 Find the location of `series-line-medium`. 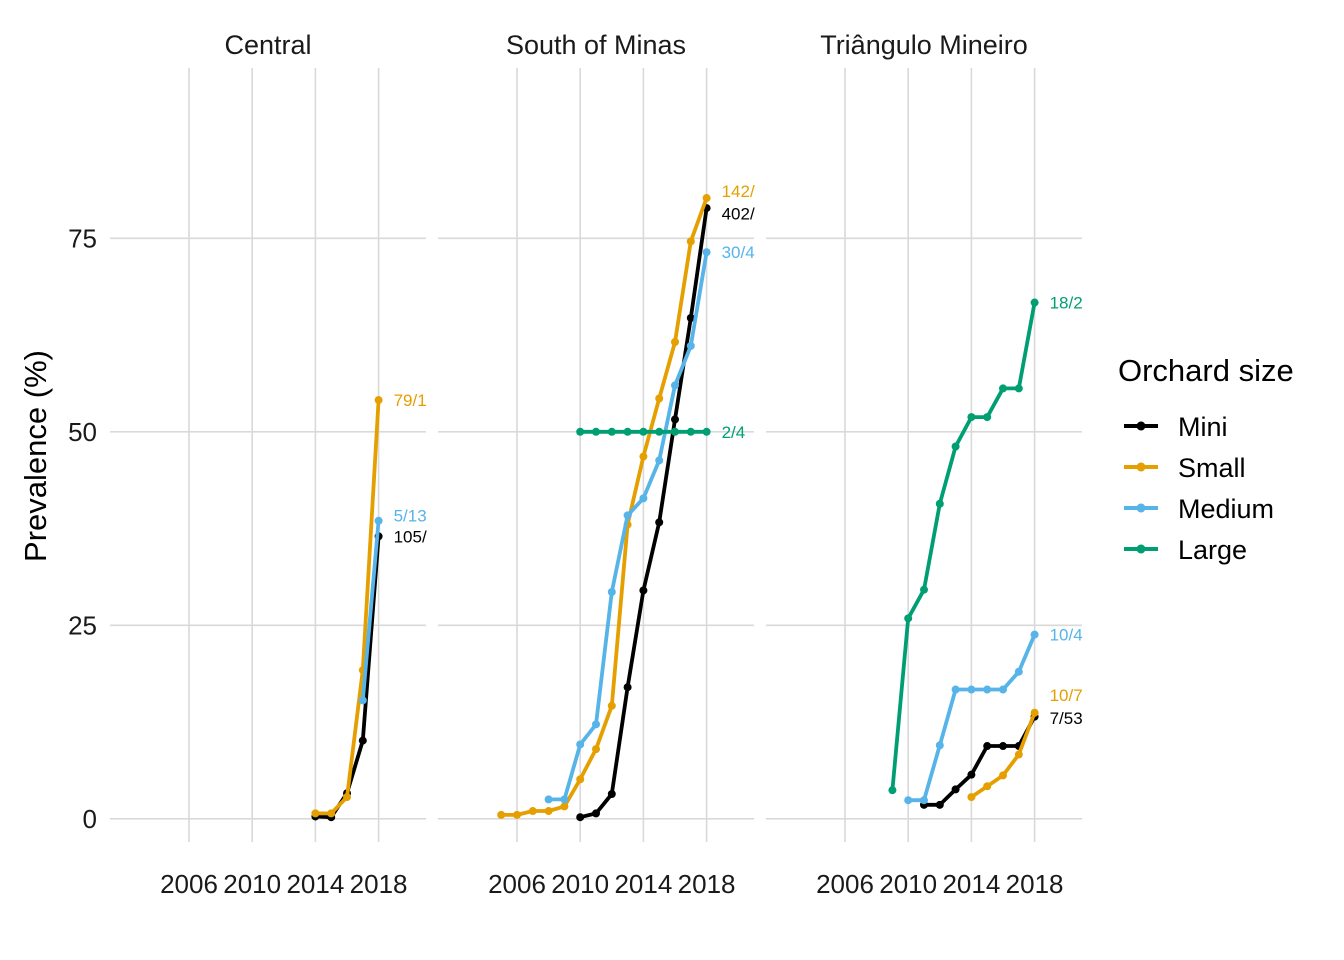

series-line-medium is located at coordinates (370, 610).